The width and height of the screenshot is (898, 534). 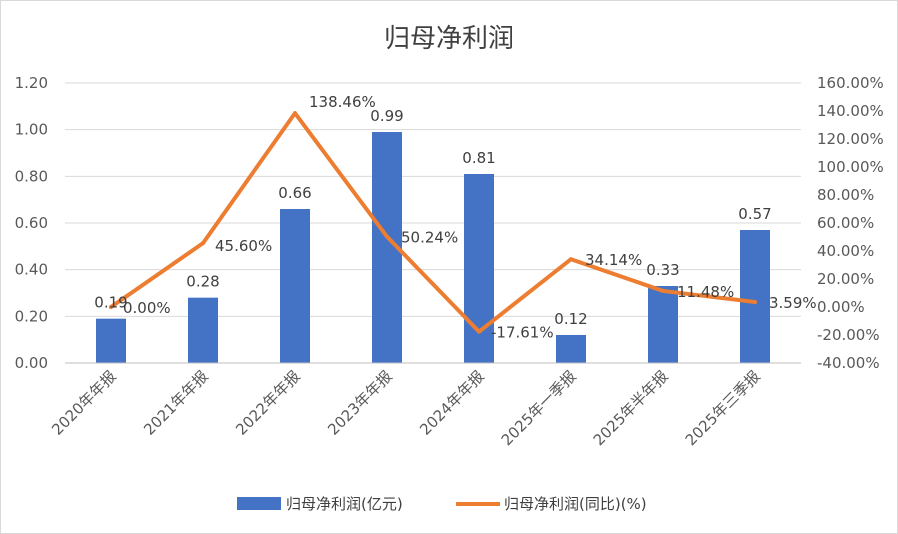 I want to click on y-right-tick-label: 100.00%, so click(x=850, y=167).